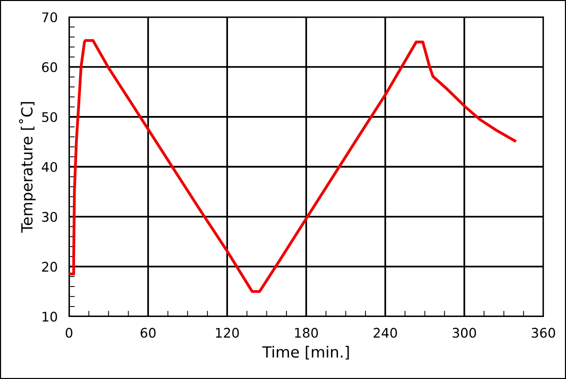 The height and width of the screenshot is (379, 566). Describe the element at coordinates (385, 333) in the screenshot. I see `x-tick-label: 240` at that location.